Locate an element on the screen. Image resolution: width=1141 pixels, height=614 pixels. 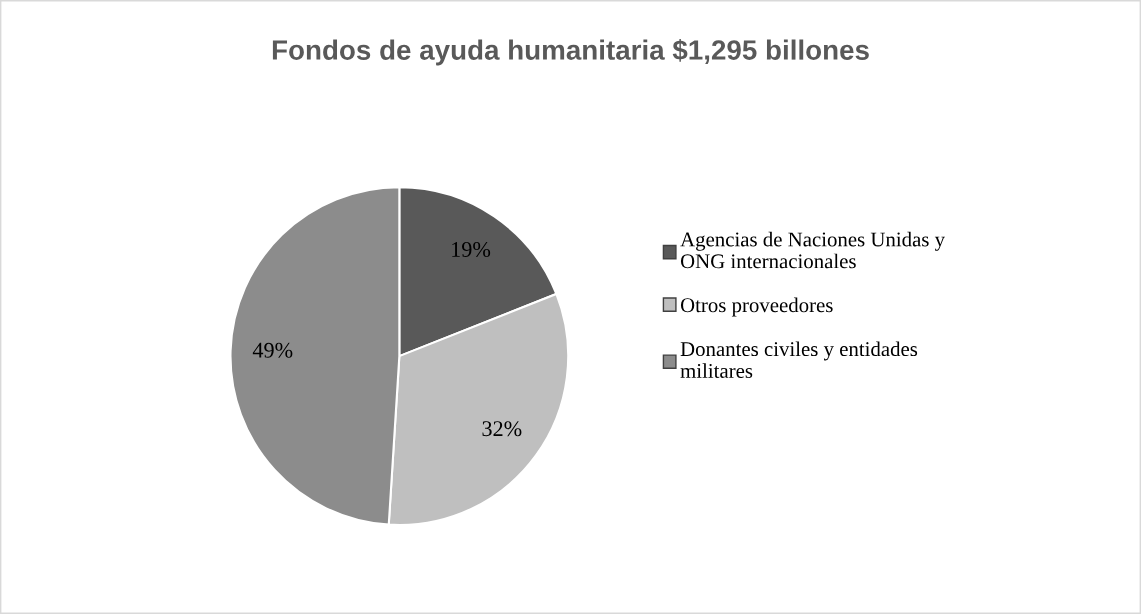
legend-label: Donantes civiles y entidades militares is located at coordinates (799, 359).